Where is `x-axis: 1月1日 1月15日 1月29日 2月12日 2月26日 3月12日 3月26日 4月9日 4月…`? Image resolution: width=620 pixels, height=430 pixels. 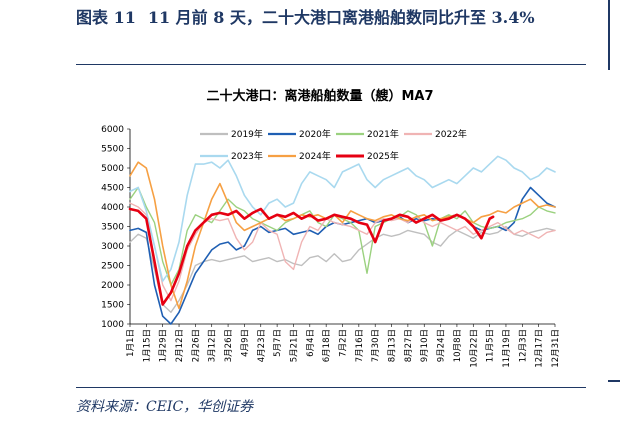
x-axis: 1月1日 1月15日 1月29日 2月12日 2月26日 3月12日 3月26日 4月9日 4月… is located at coordinates (343, 345).